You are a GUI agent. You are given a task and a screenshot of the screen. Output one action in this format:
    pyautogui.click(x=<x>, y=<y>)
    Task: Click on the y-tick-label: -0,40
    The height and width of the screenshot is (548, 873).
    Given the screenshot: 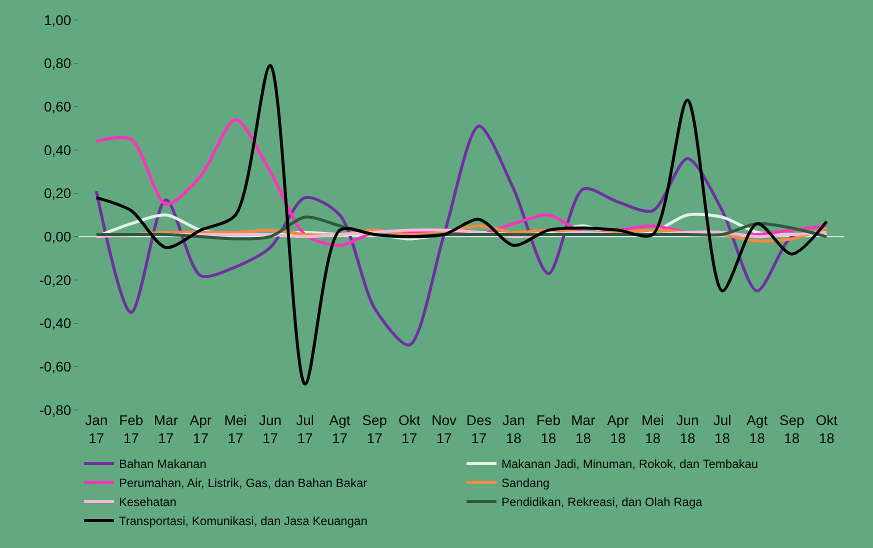 What is the action you would take?
    pyautogui.click(x=55, y=323)
    